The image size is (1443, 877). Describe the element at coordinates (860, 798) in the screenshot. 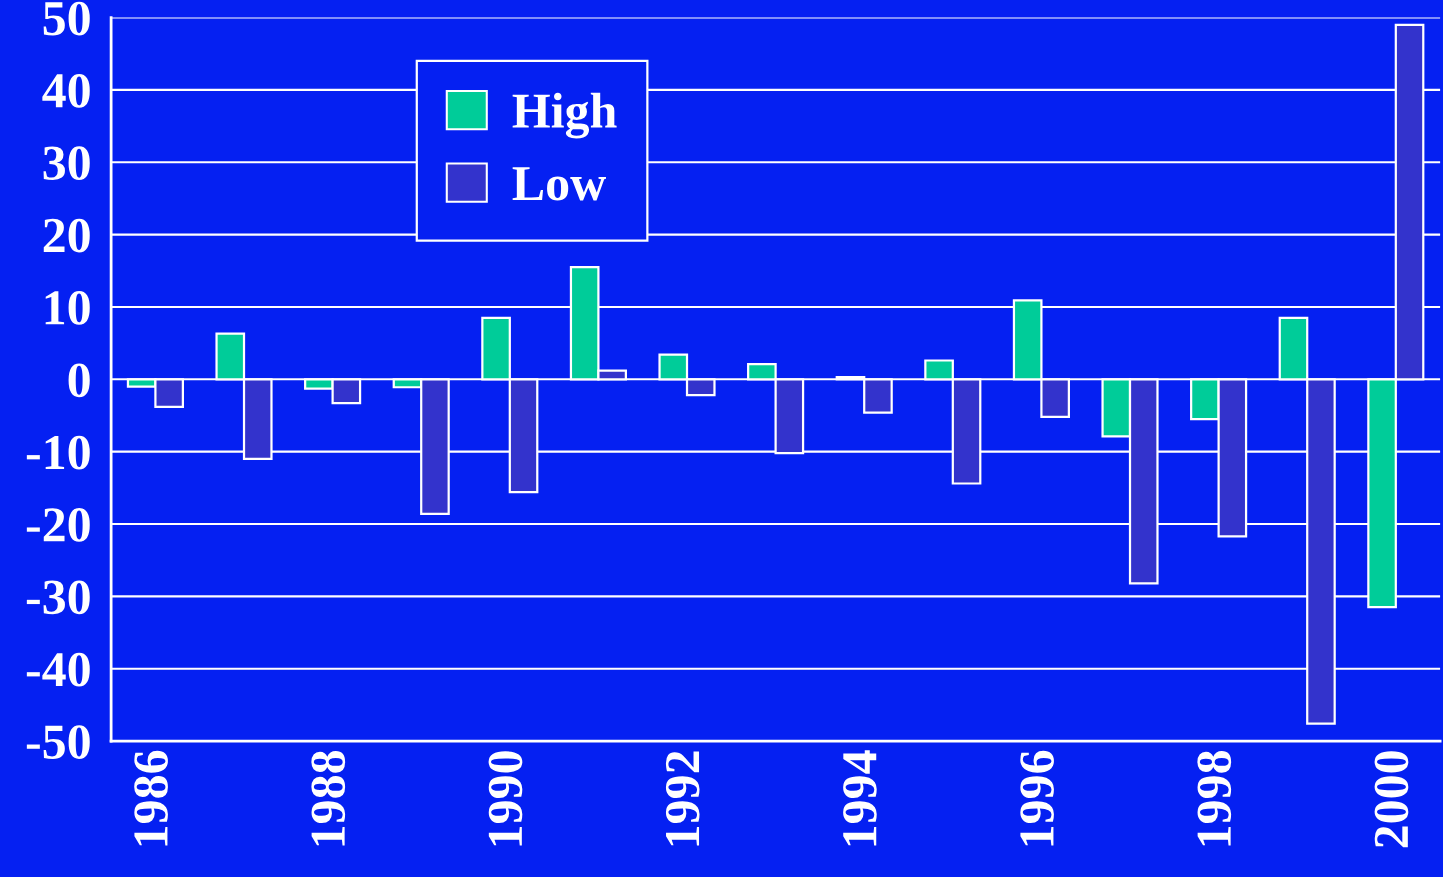

I see `x-tick-label: 1994` at that location.